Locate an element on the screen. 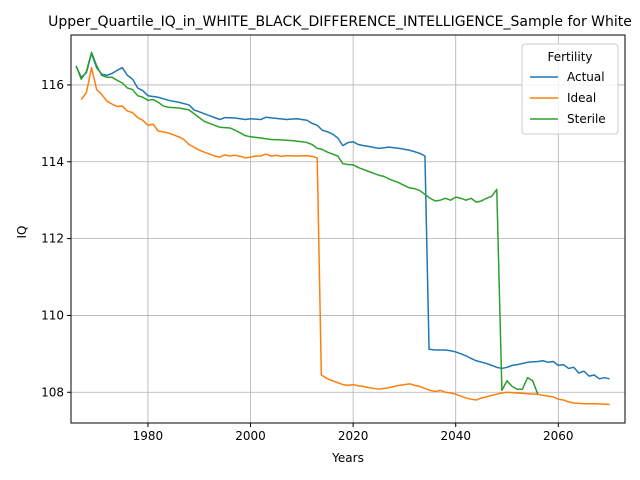 This screenshot has height=480, width=640. legend-label-sterile: Sterile is located at coordinates (586, 119).